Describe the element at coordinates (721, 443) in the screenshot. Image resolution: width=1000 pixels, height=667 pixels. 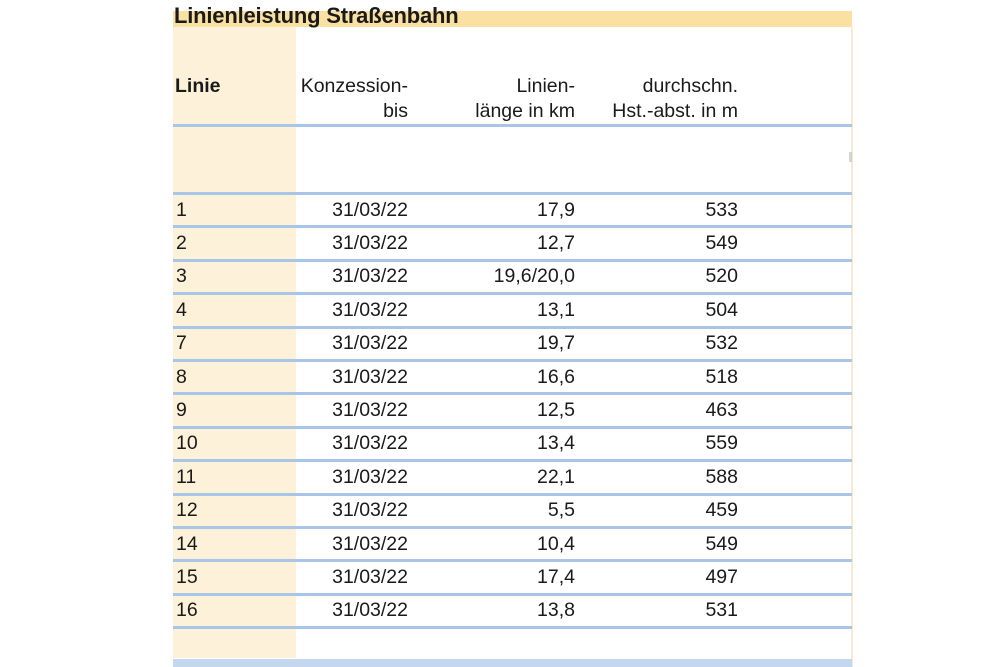
I see `cell-hst-abstand: 559` at that location.